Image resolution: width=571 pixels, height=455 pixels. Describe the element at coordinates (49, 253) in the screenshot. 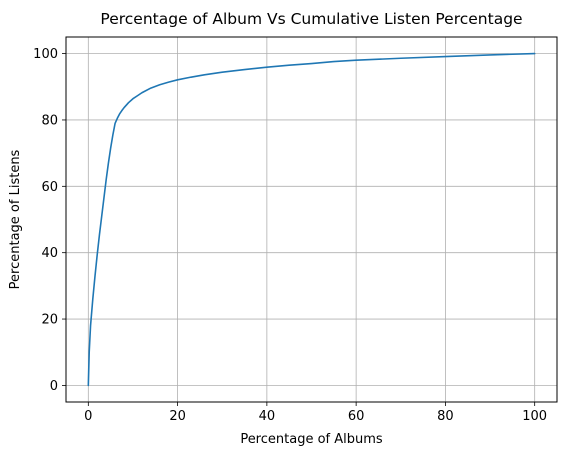

I see `y-tick-label: 40` at that location.